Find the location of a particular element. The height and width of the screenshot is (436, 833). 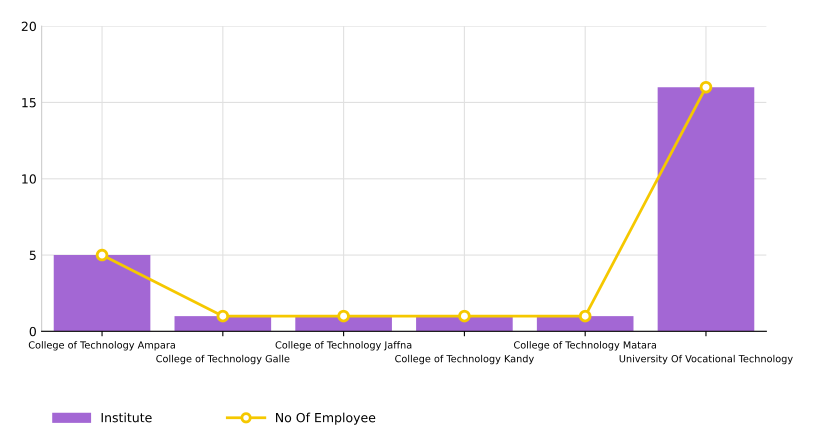

y-tick-label: 5 is located at coordinates (33, 255).